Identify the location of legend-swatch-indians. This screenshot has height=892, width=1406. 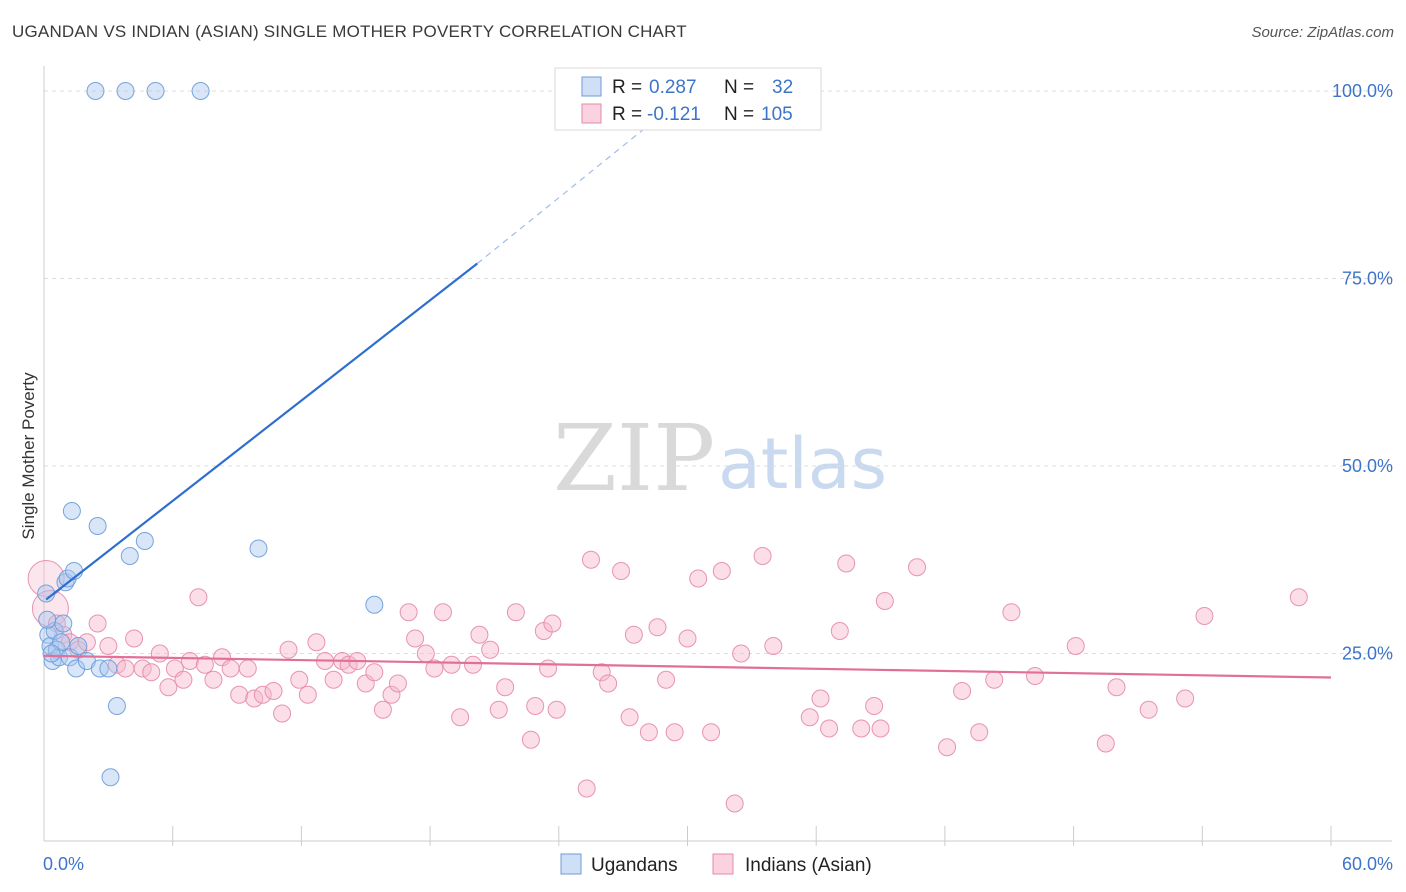
(591, 113).